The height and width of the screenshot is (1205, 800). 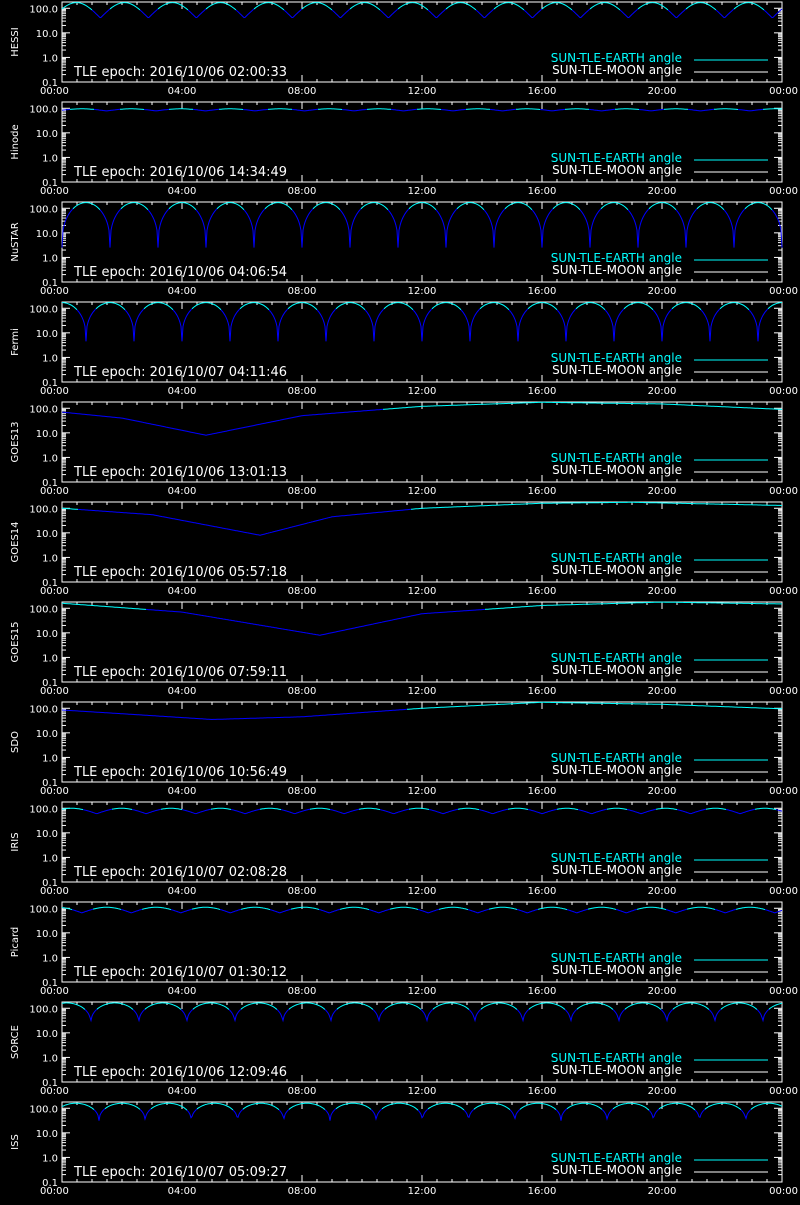 I want to click on y-tick-label: 100.0, so click(x=43, y=609).